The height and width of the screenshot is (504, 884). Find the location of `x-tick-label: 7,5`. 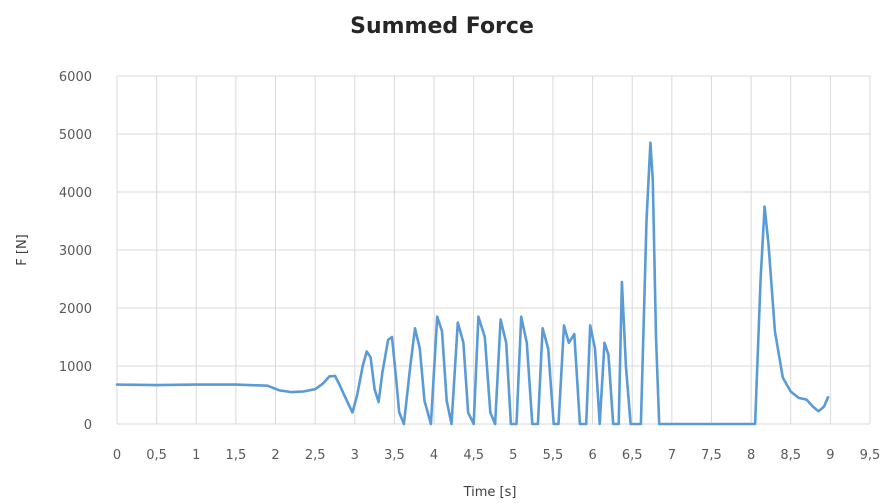

x-tick-label: 7,5 is located at coordinates (711, 455).